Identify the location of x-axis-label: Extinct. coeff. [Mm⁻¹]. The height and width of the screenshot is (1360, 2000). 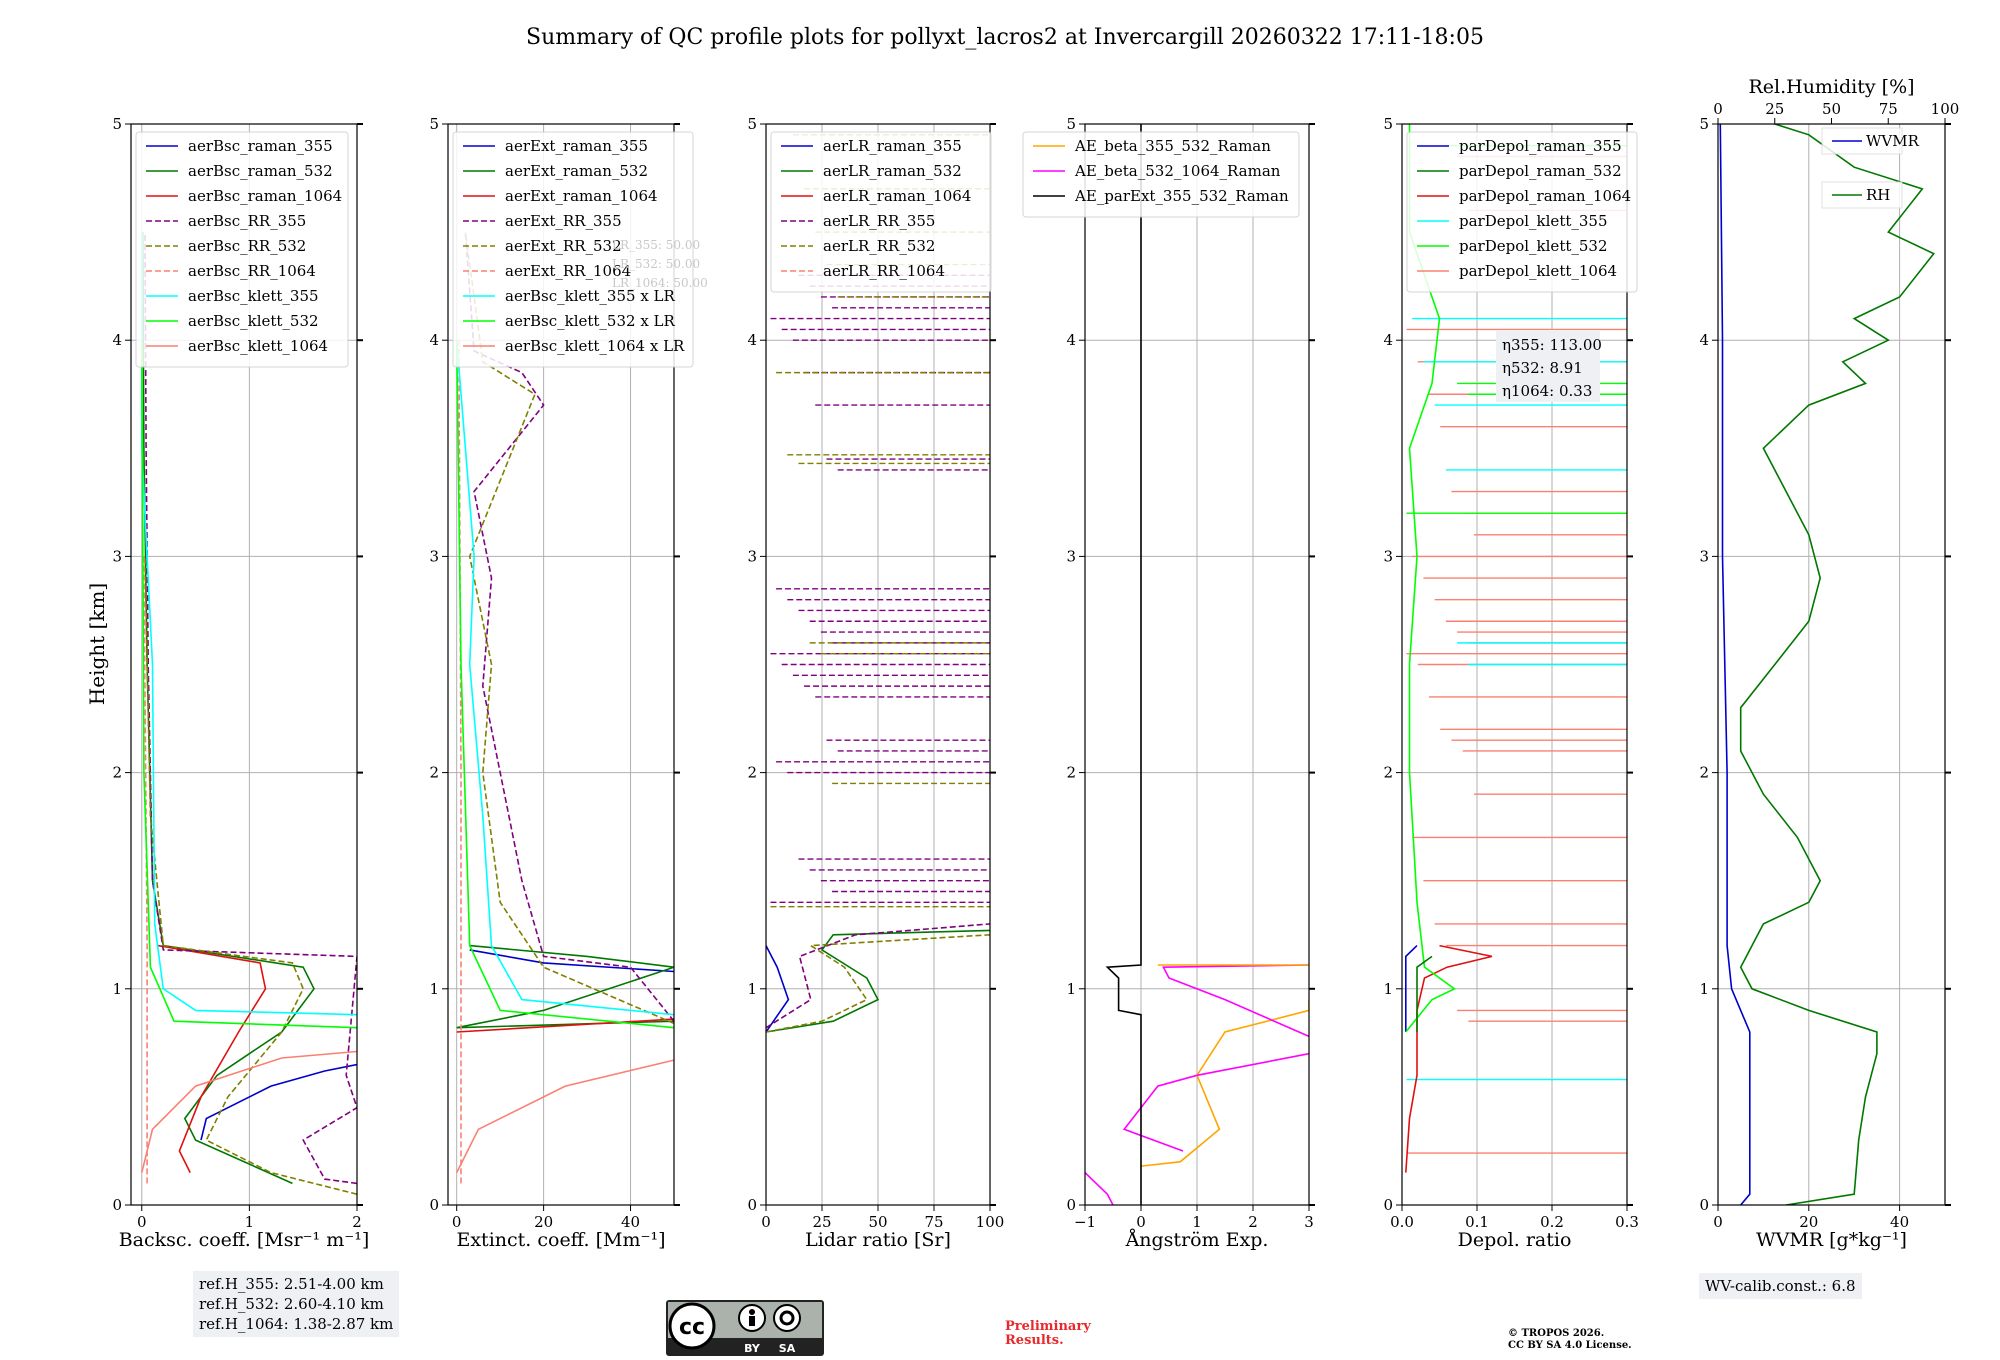
(560, 1240).